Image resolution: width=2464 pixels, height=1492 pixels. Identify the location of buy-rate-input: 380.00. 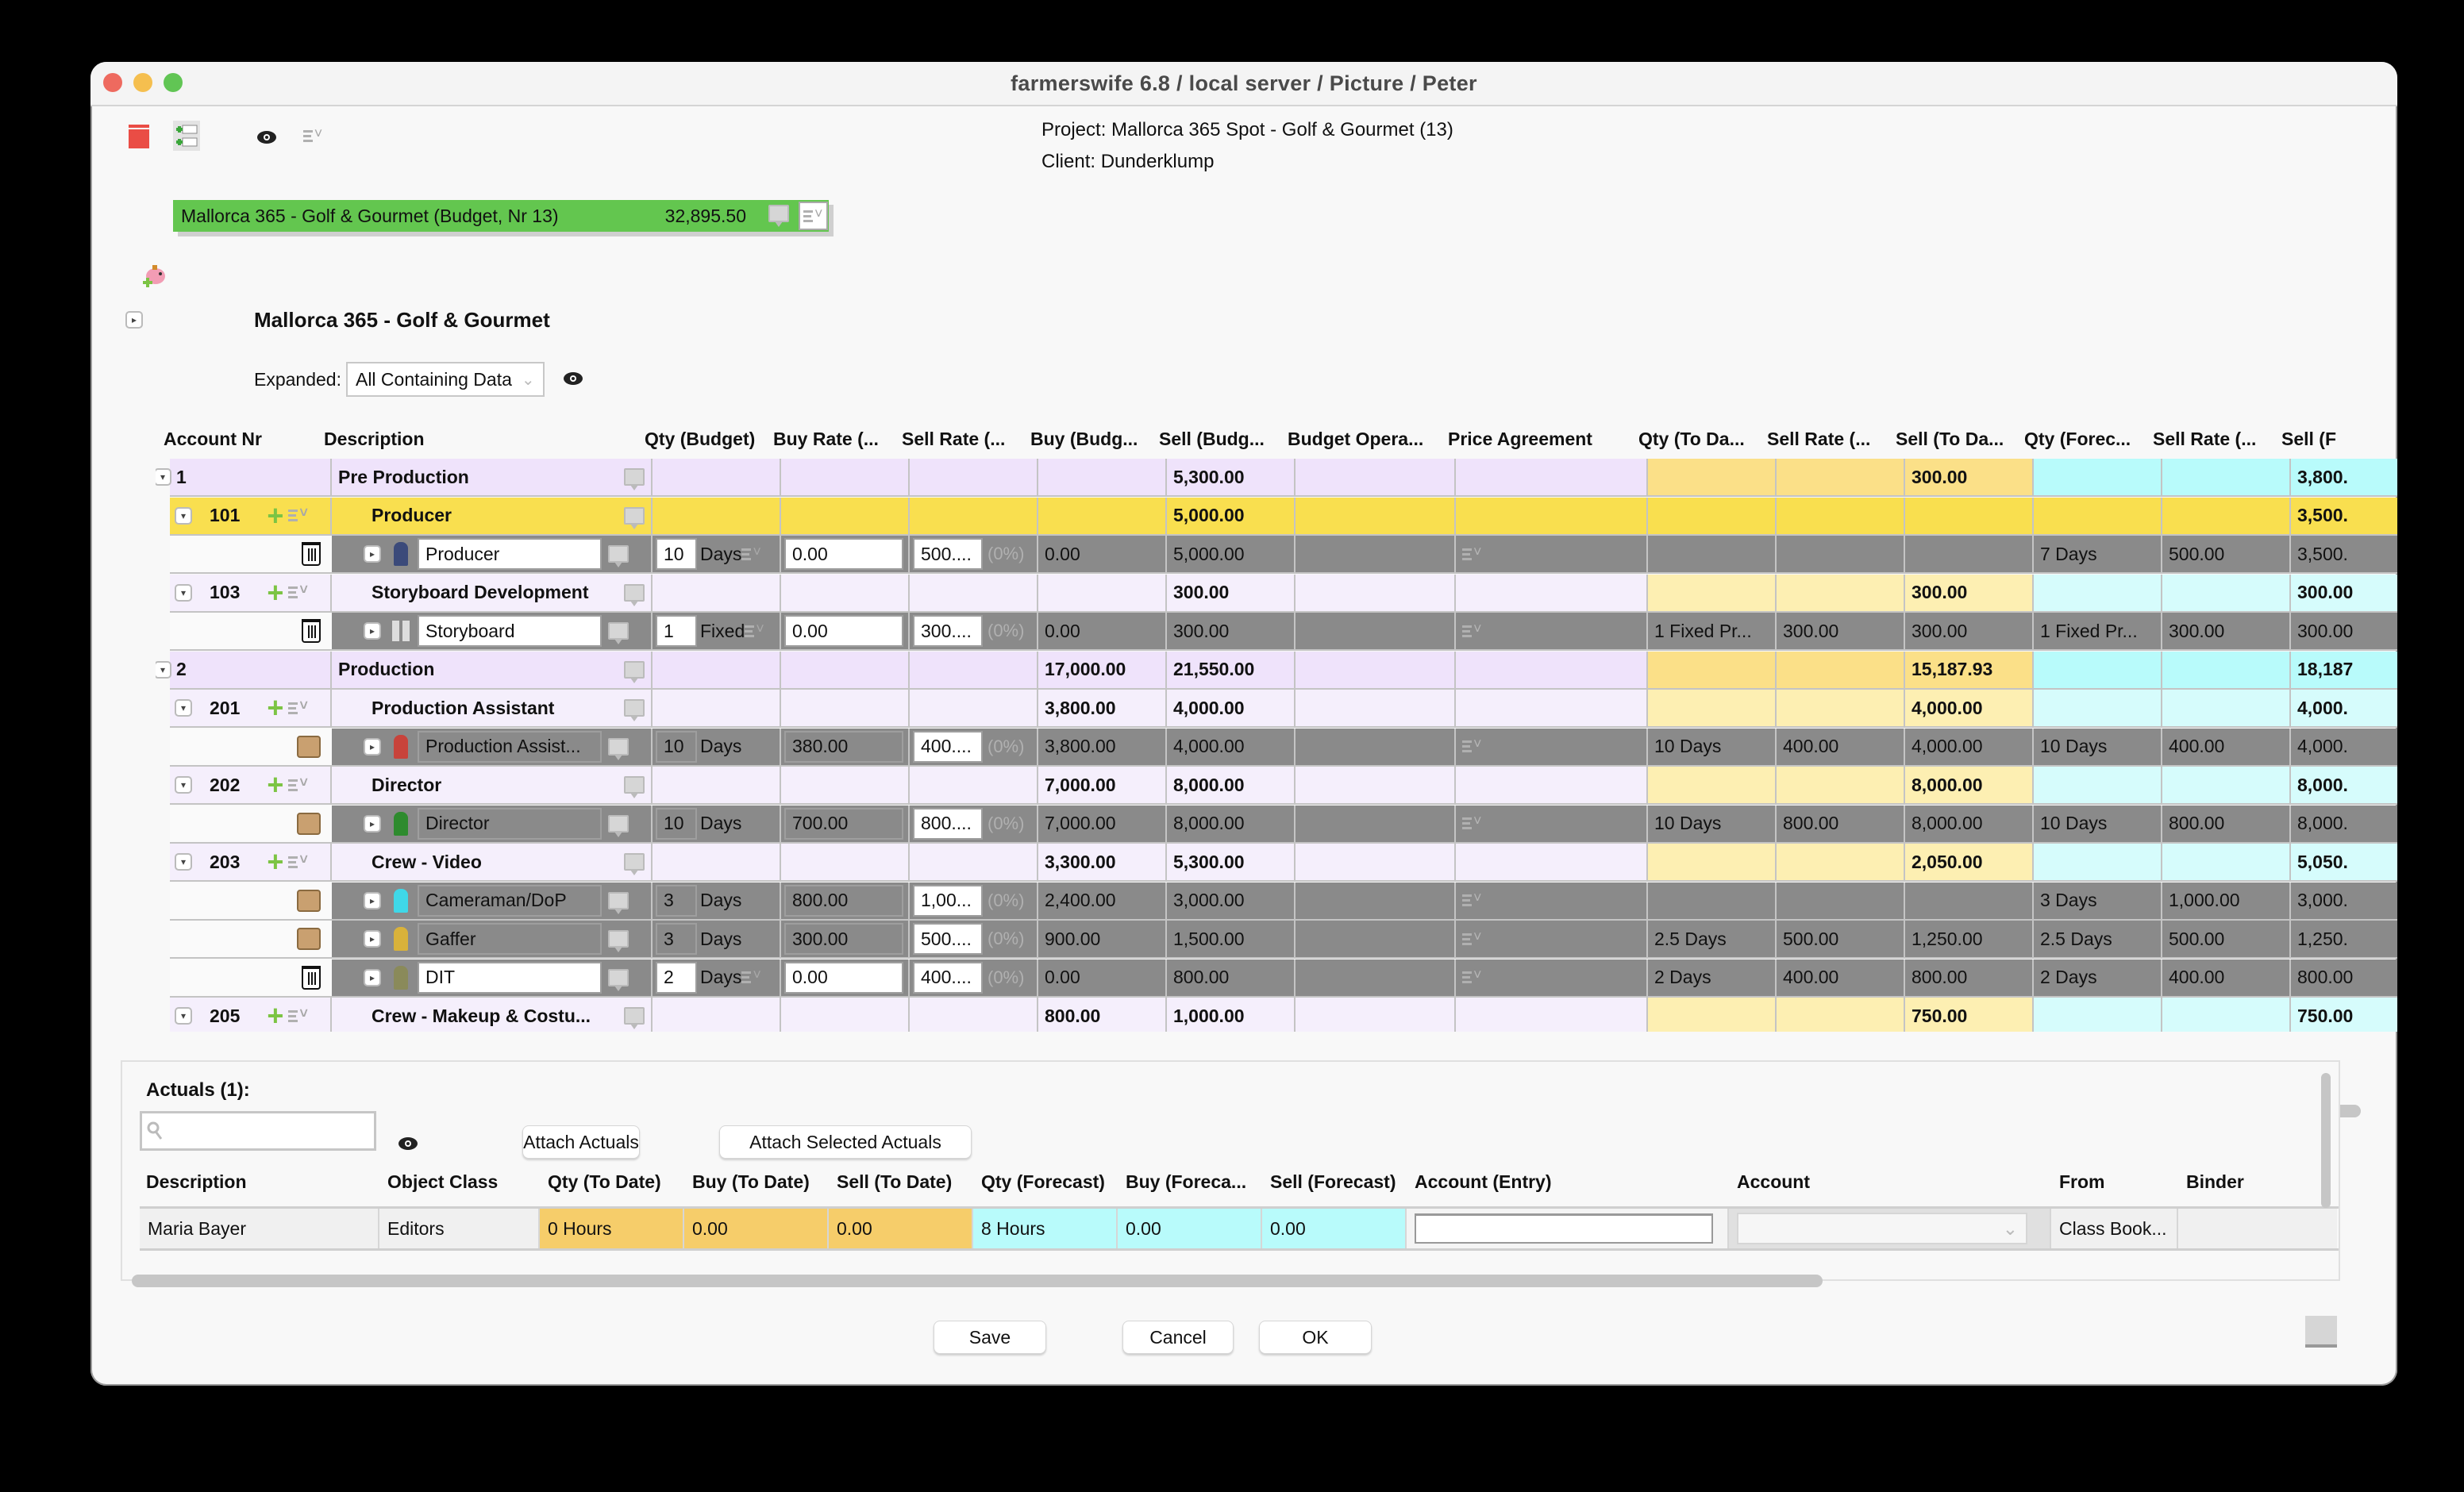
(844, 746).